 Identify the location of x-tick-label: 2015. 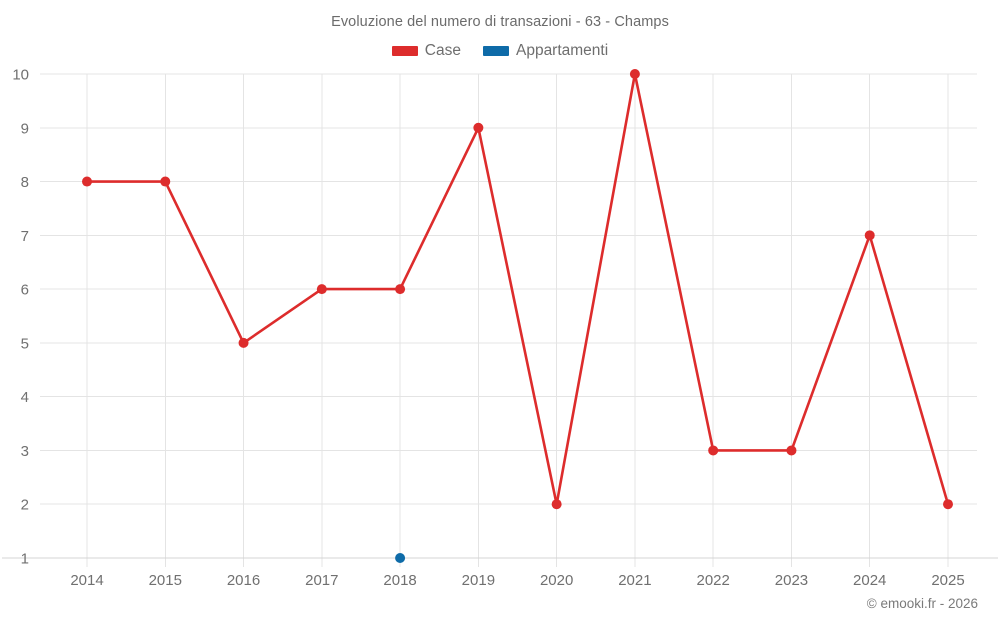
(165, 580).